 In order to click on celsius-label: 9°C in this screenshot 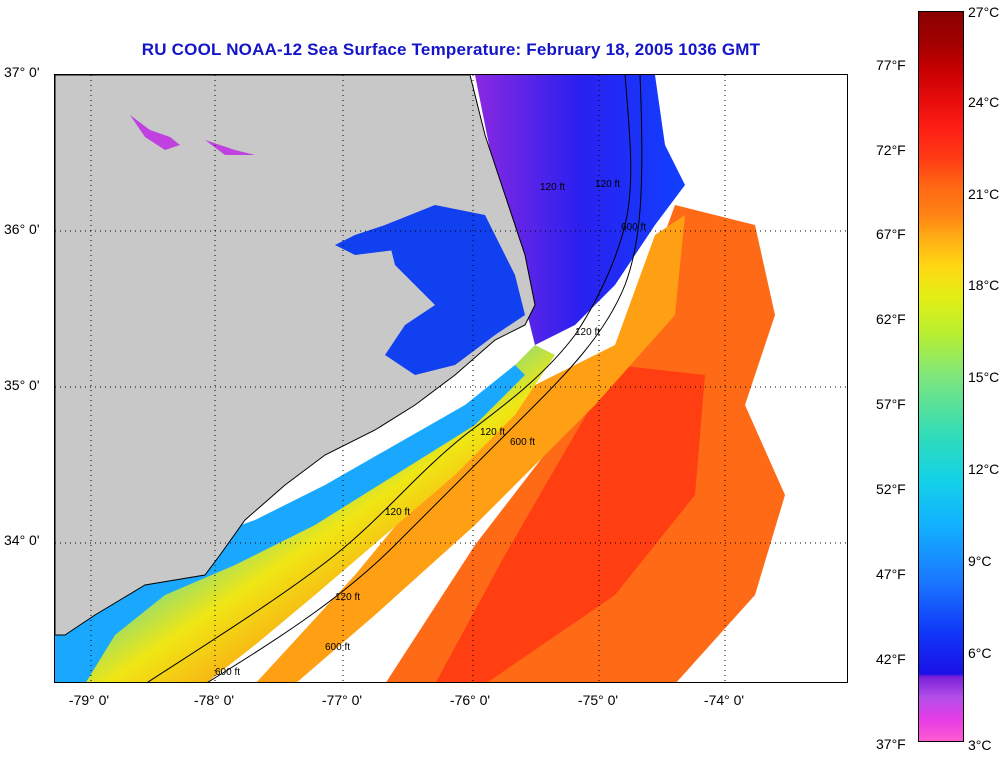, I will do `click(980, 561)`.